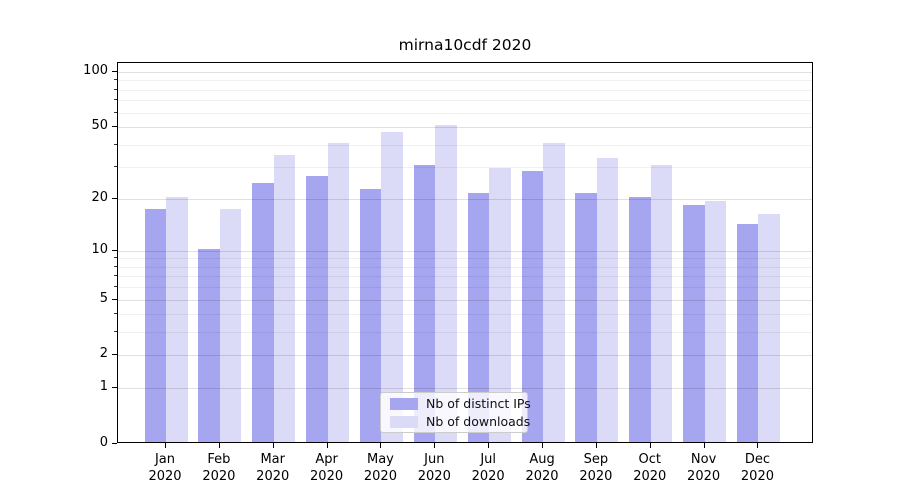  I want to click on x-tick-label: Feb 2020, so click(219, 468).